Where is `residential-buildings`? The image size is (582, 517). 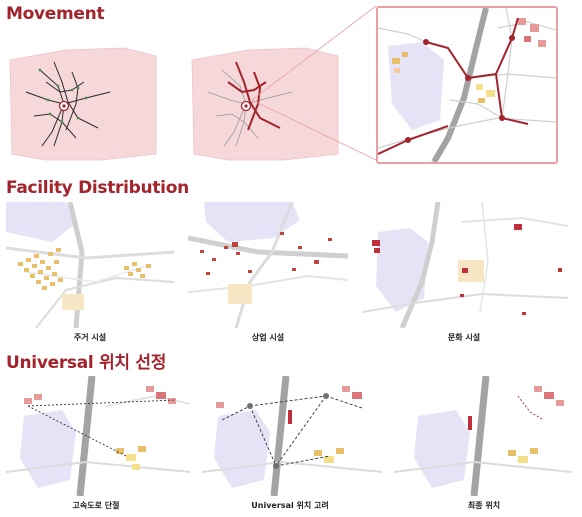
residential-buildings is located at coordinates (84, 269).